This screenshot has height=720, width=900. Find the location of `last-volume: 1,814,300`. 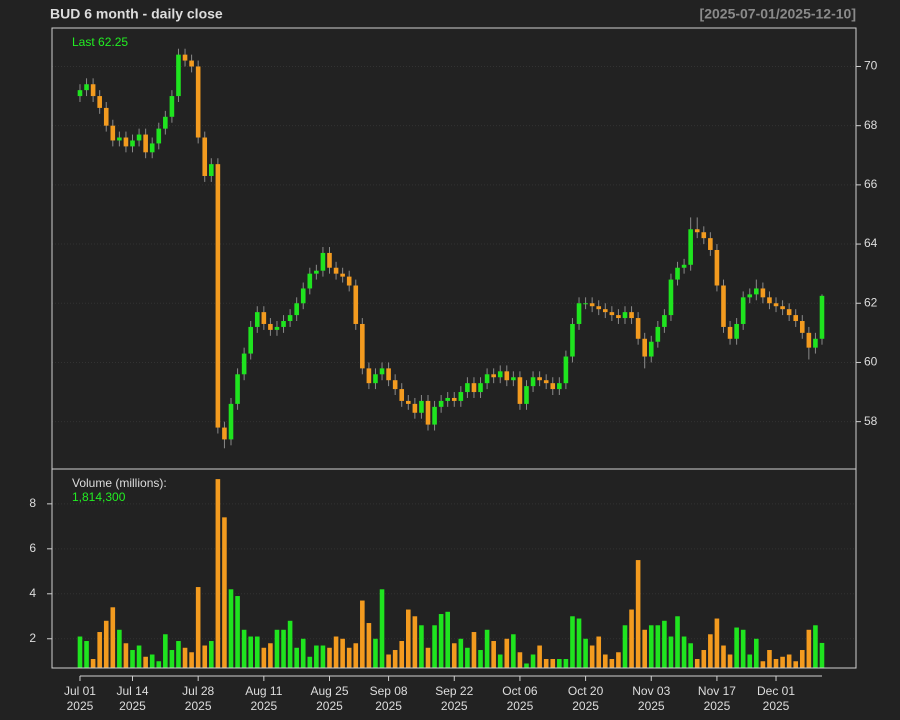

last-volume: 1,814,300 is located at coordinates (99, 497).